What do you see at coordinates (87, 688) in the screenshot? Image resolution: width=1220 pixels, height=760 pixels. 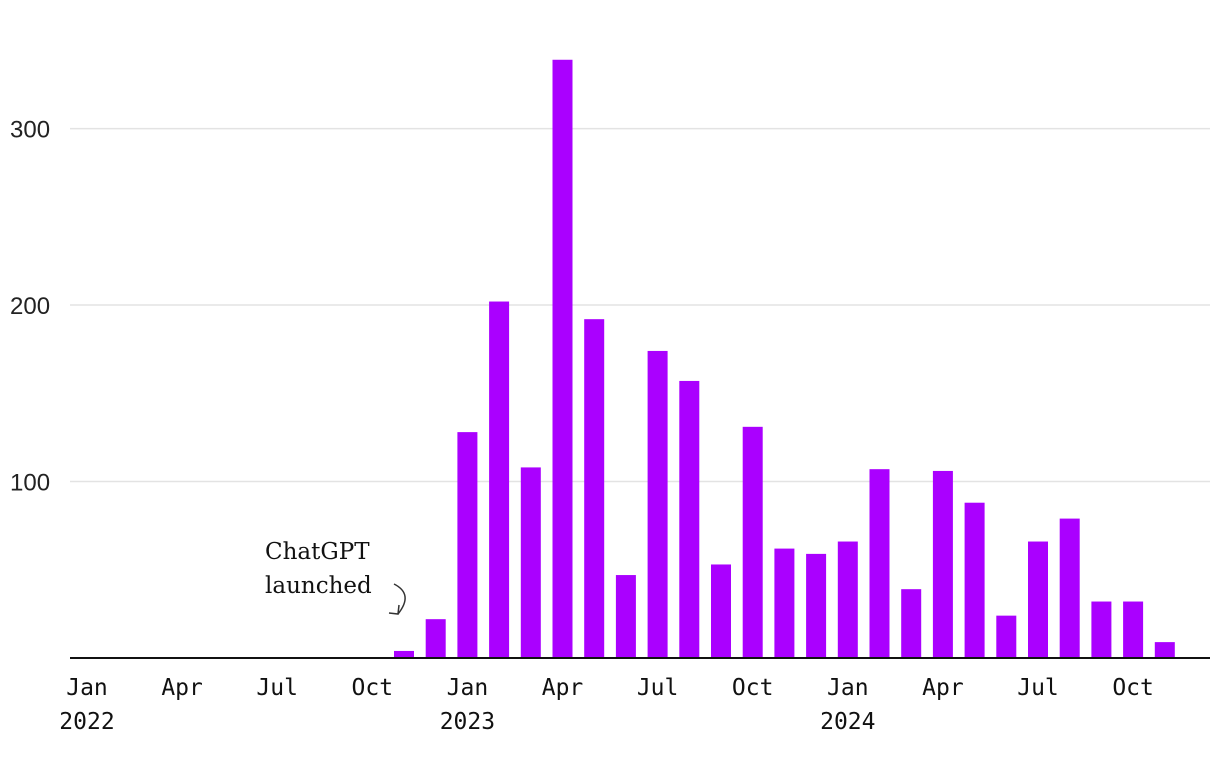 I see `x-tick-label-jan-2022: Jan` at bounding box center [87, 688].